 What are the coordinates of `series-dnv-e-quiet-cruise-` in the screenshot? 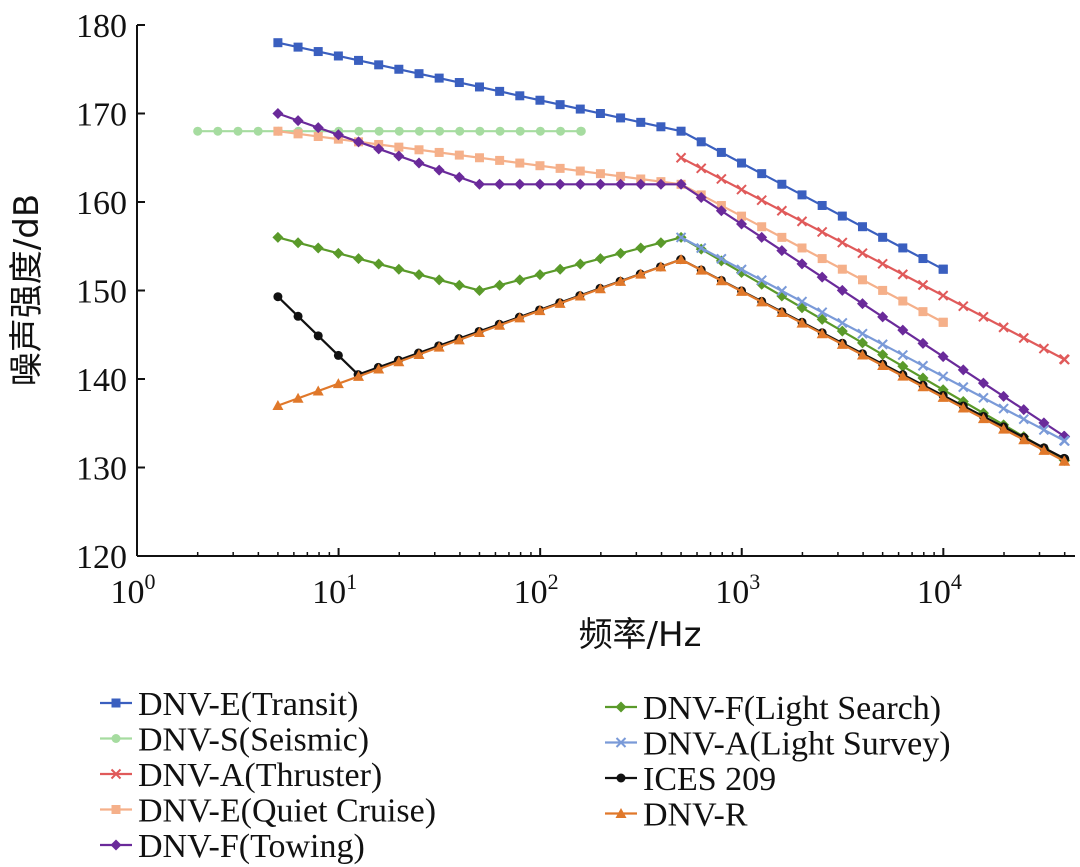 It's located at (610, 226).